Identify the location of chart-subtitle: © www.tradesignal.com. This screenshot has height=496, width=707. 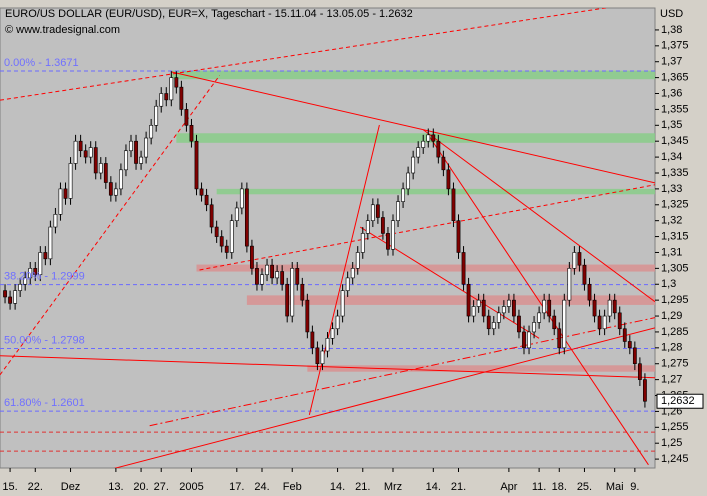
(62, 30).